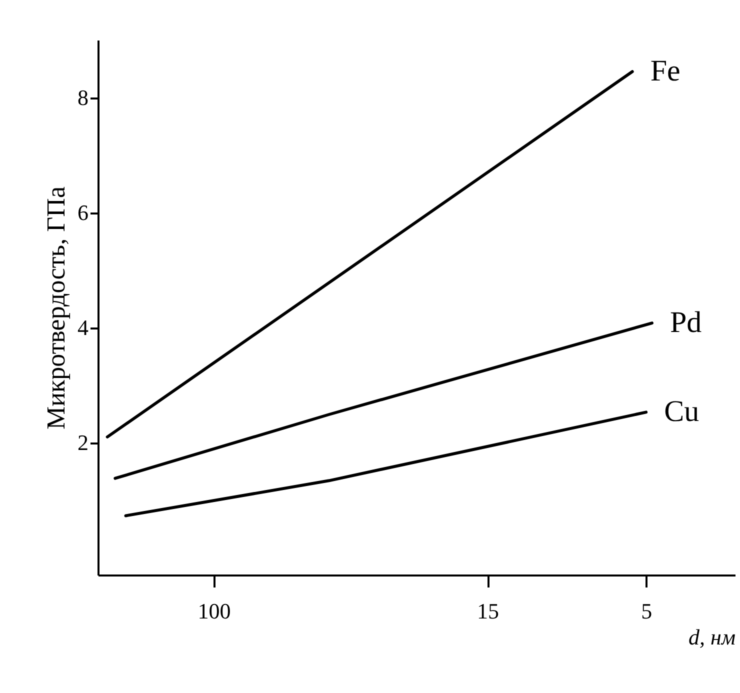  What do you see at coordinates (665, 71) in the screenshot?
I see `series-label: Fe` at bounding box center [665, 71].